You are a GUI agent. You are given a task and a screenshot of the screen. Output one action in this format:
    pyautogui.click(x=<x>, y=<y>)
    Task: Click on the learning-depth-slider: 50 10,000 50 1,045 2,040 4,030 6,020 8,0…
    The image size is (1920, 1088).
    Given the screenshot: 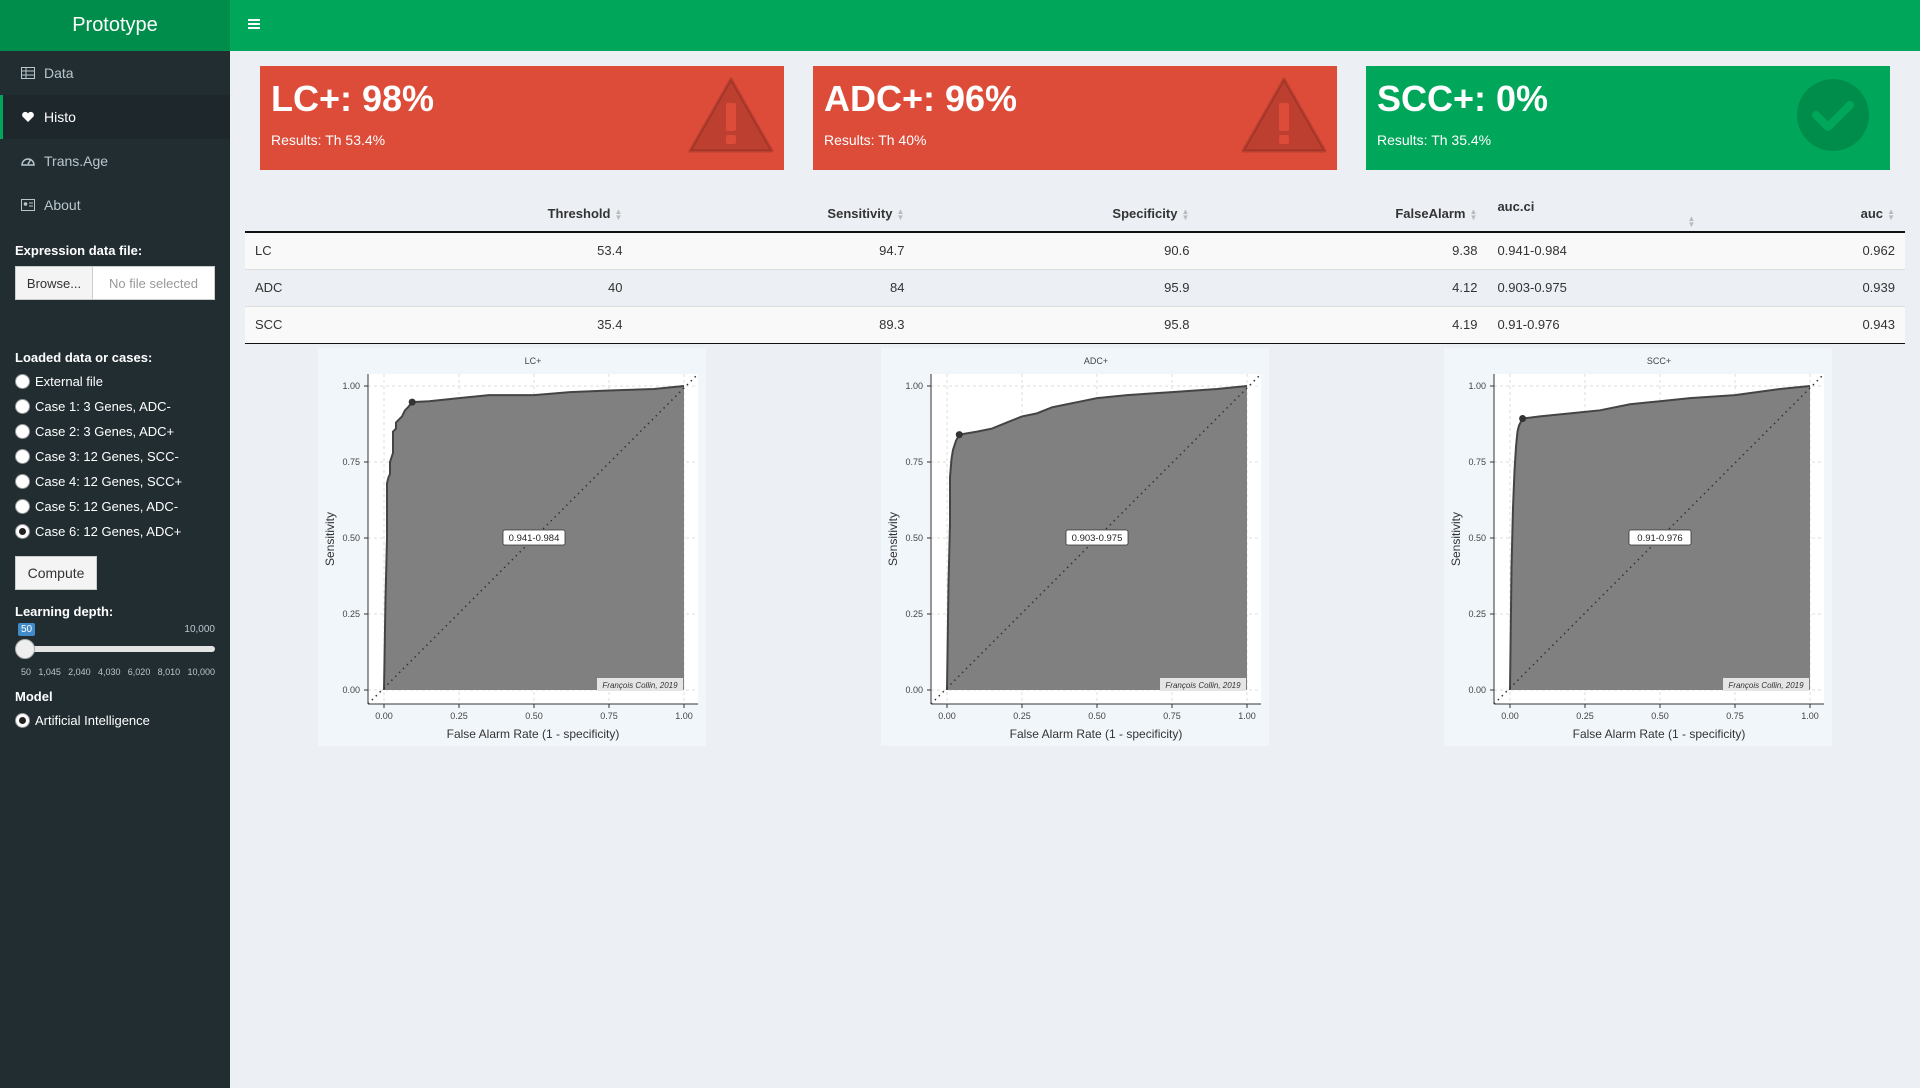 What is the action you would take?
    pyautogui.click(x=115, y=653)
    